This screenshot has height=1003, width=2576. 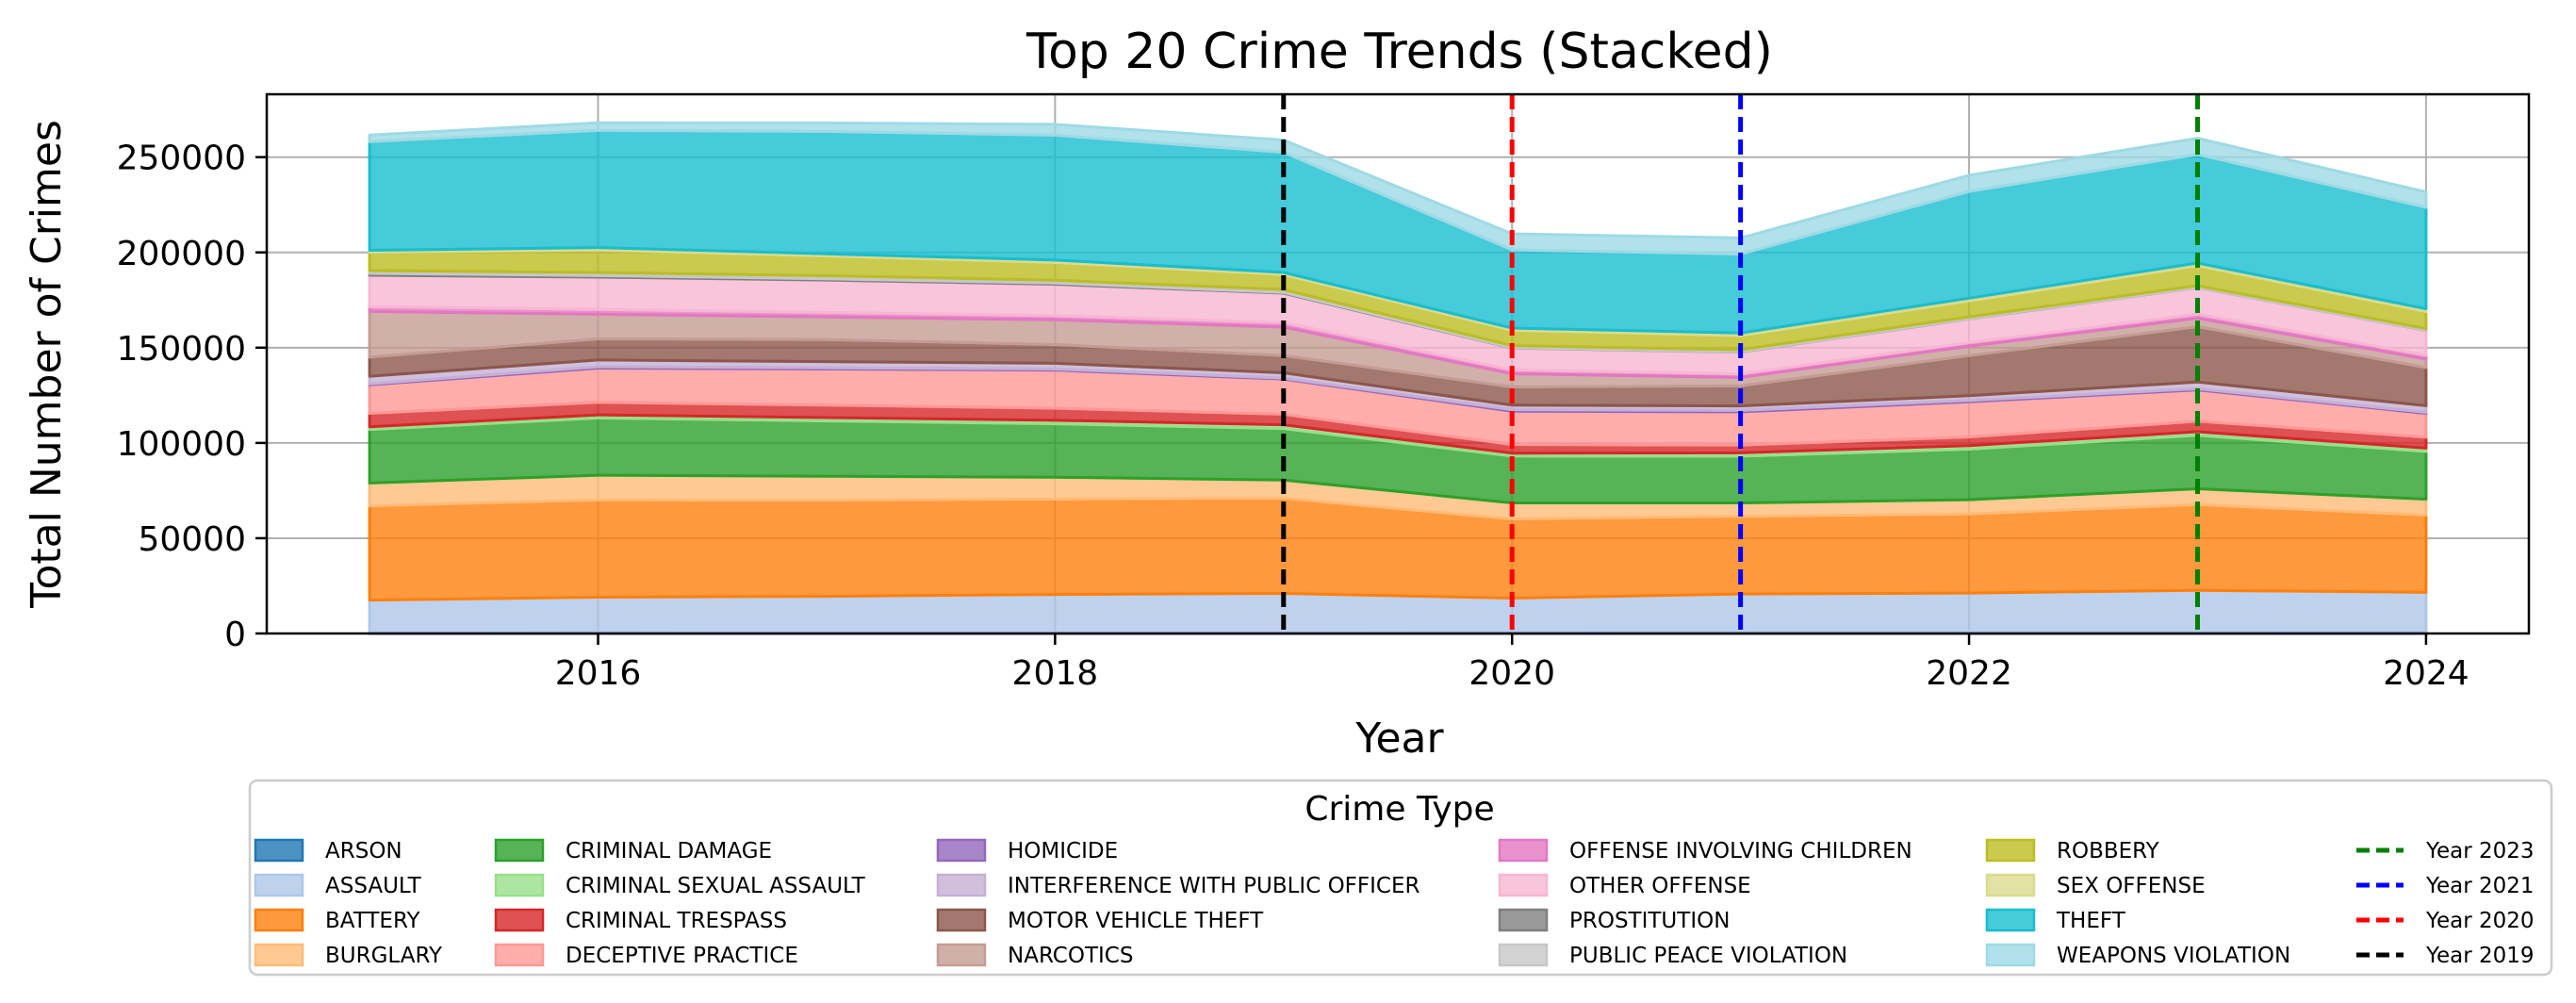 What do you see at coordinates (1398, 549) in the screenshot?
I see `area-battery` at bounding box center [1398, 549].